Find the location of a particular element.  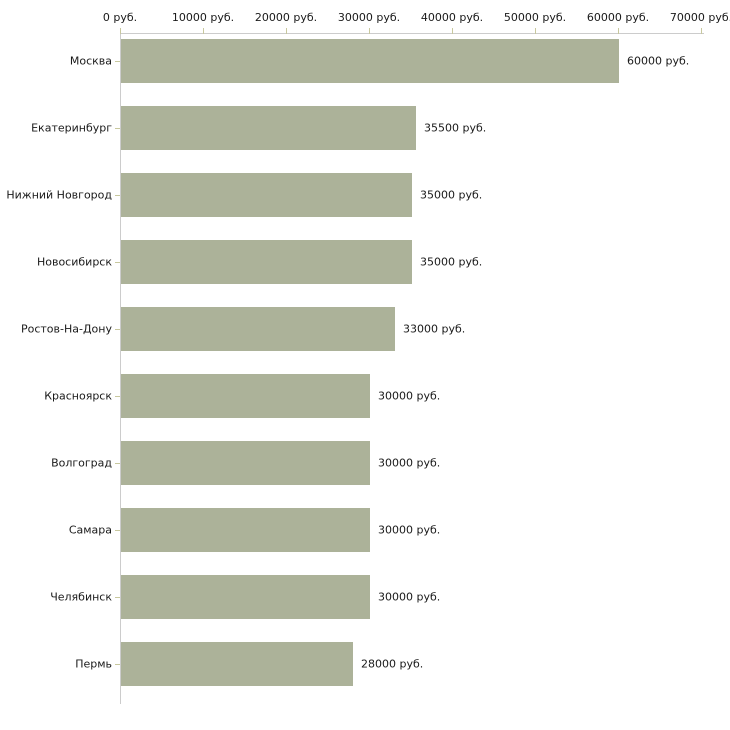

chart-row: Челябинск 30000 руб. is located at coordinates (377, 603).